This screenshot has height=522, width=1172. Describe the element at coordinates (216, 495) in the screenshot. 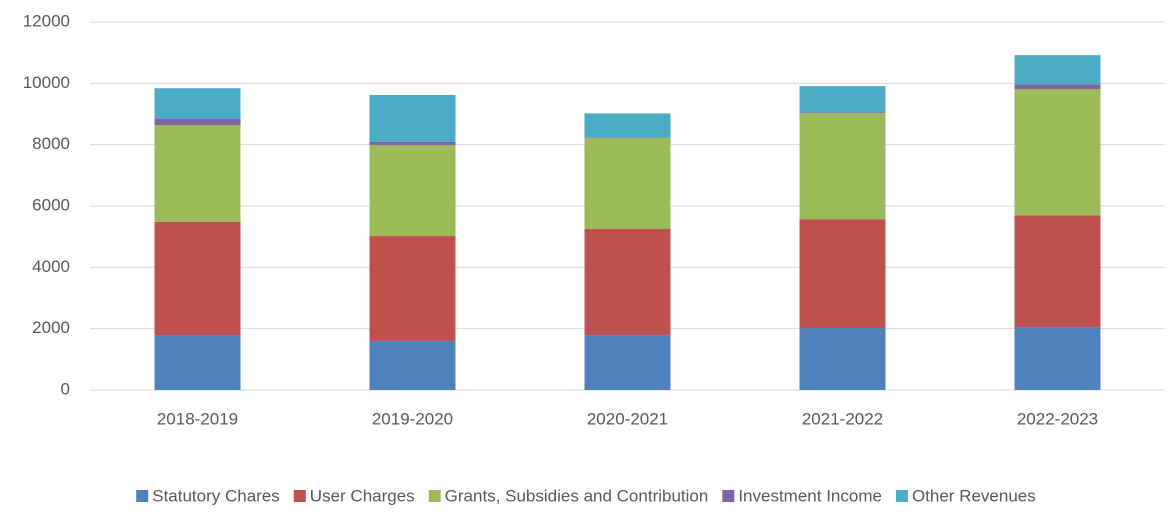

I see `legend-label: Statutory Chares` at that location.